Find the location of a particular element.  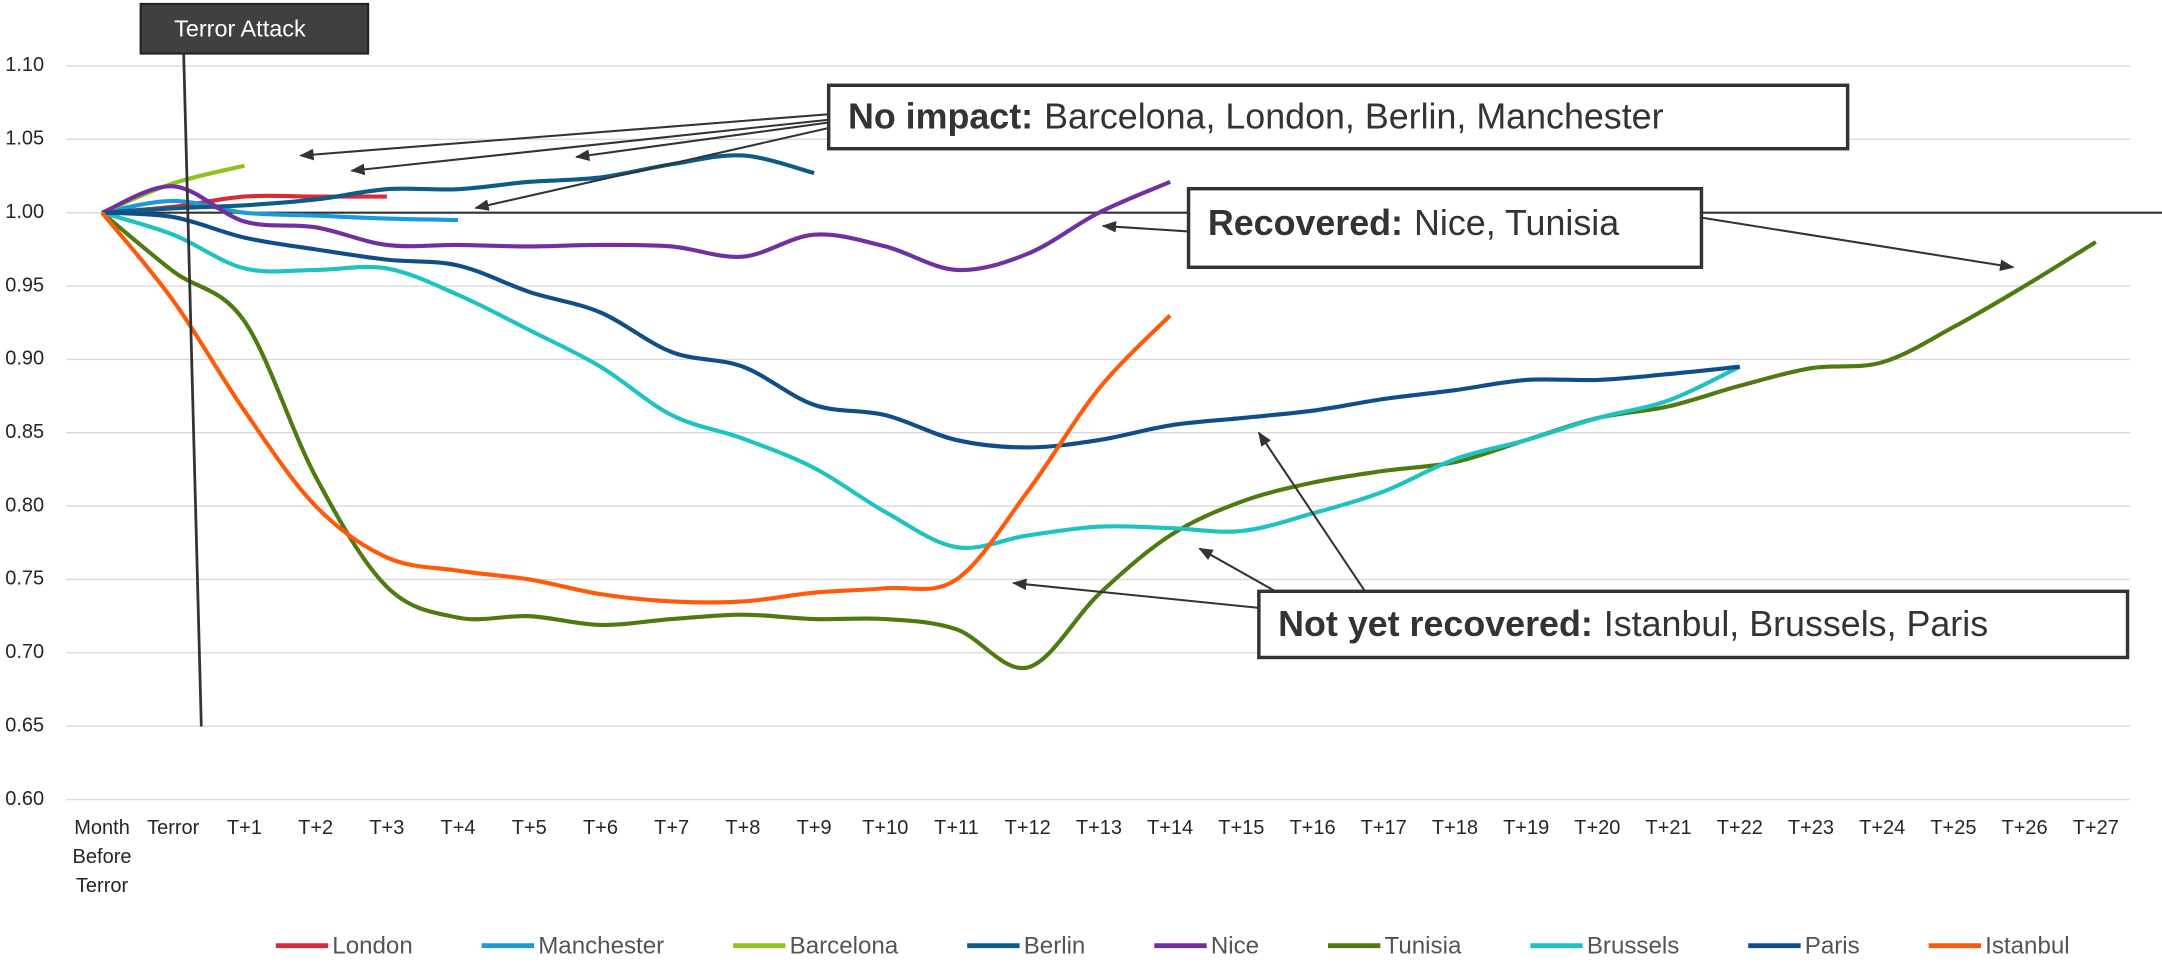

legend-label: Brussels is located at coordinates (1633, 945).